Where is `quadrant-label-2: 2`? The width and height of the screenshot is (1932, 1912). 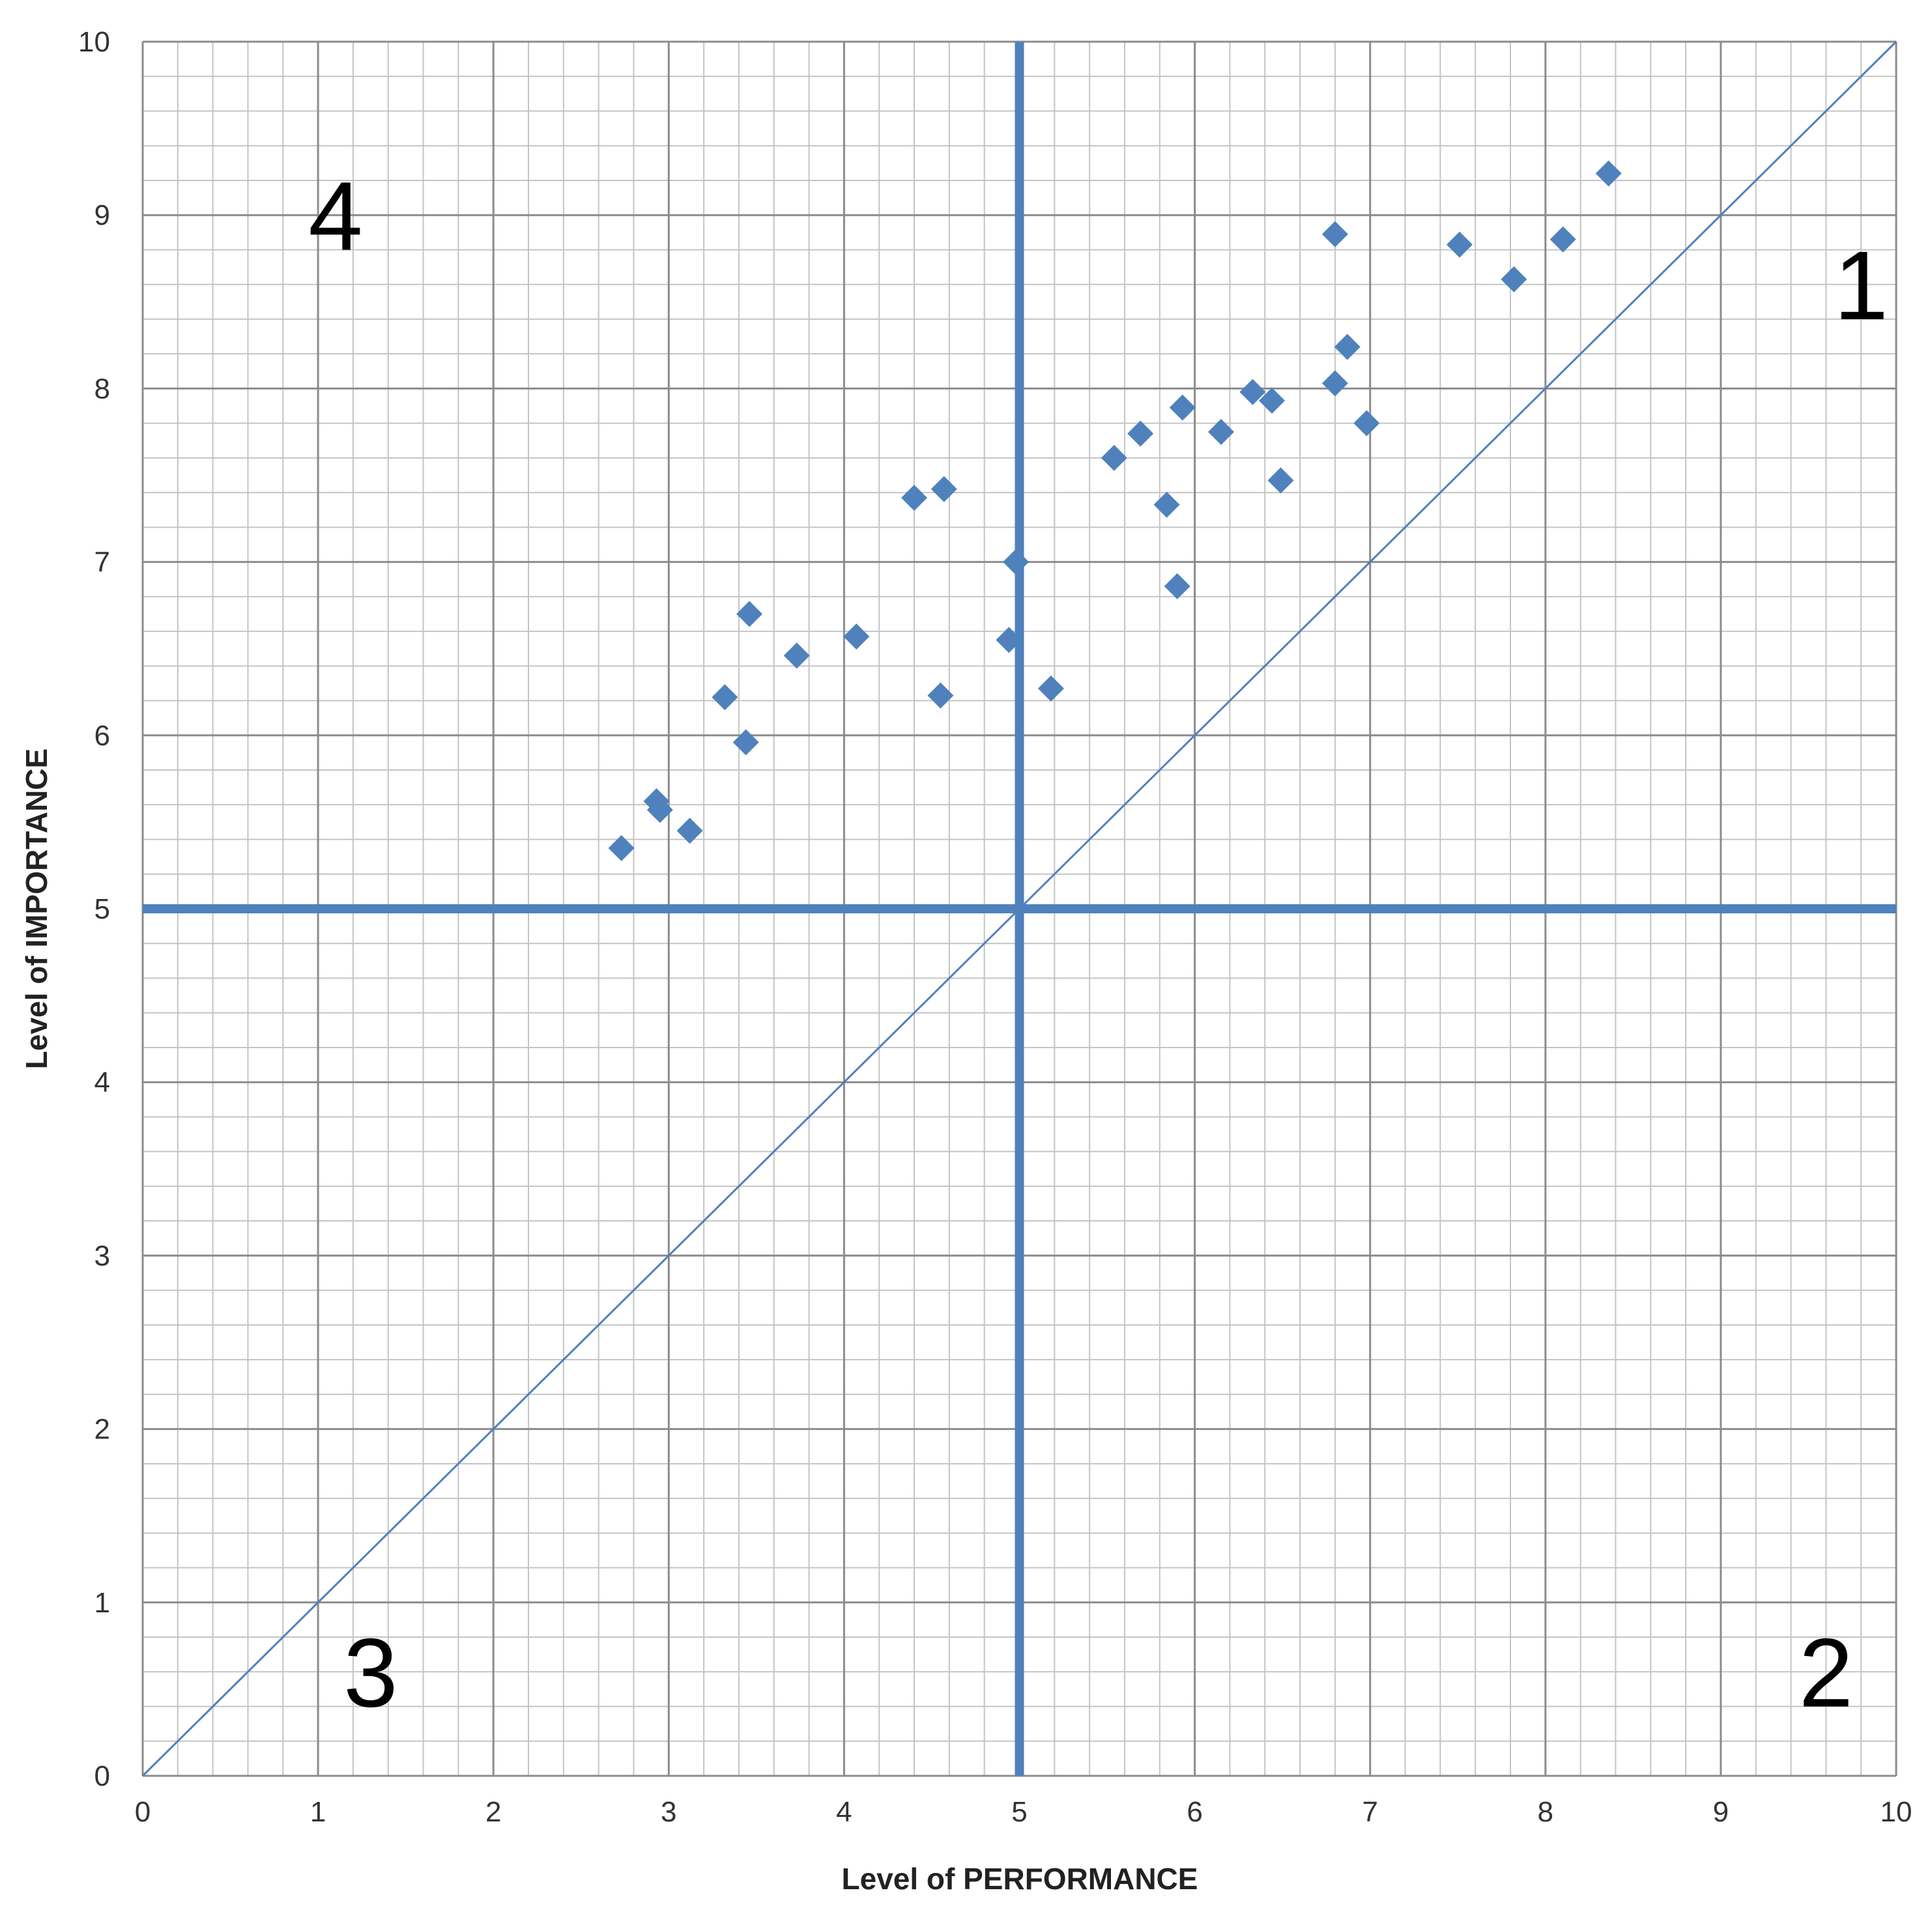 quadrant-label-2: 2 is located at coordinates (1826, 1673).